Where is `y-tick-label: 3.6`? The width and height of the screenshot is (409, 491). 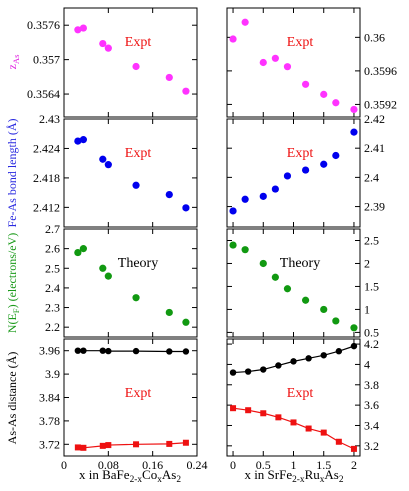 y-tick-label: 3.6 is located at coordinates (371, 405).